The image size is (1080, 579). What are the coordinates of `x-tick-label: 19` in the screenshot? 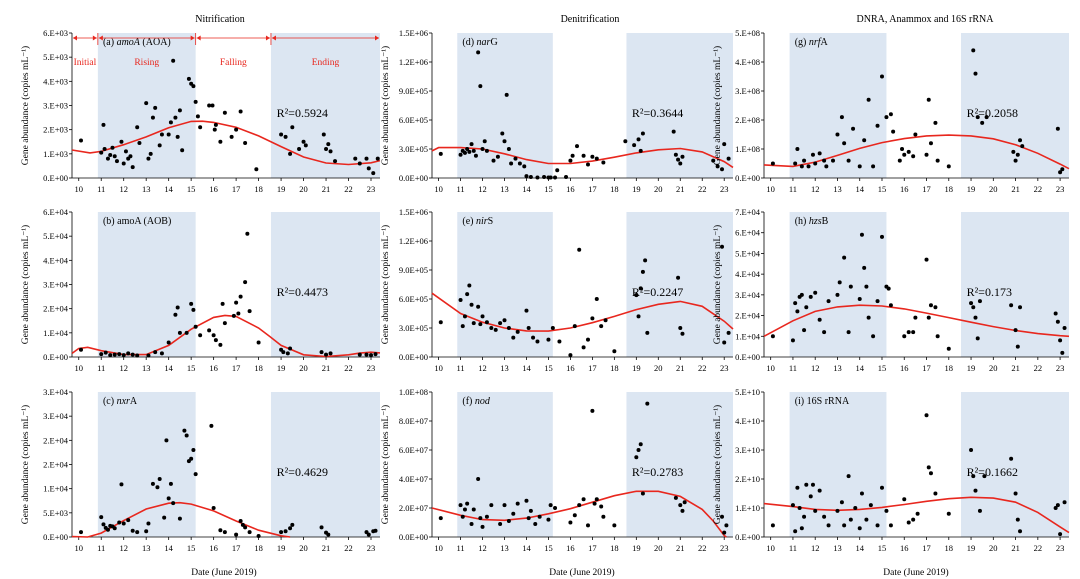 It's located at (971, 548).